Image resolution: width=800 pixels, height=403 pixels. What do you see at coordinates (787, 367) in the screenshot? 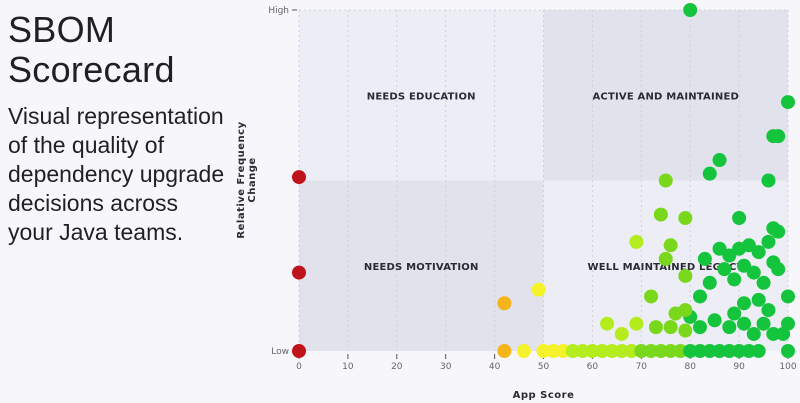
I see `x-tick-label: 100` at bounding box center [787, 367].